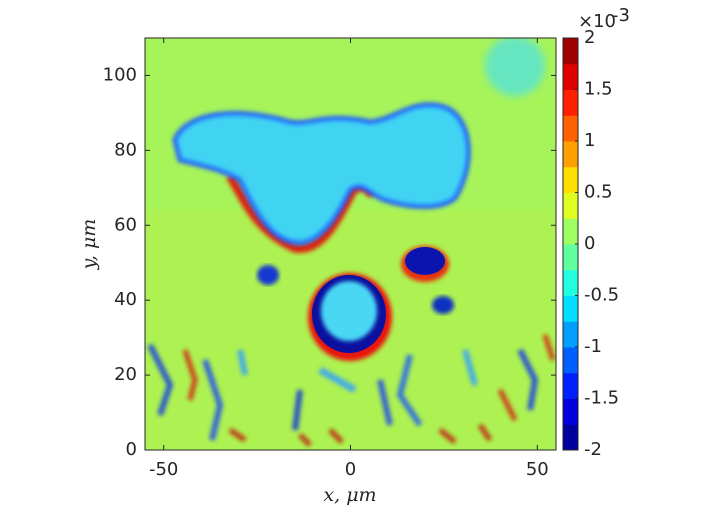  What do you see at coordinates (131, 449) in the screenshot?
I see `y-tick-label: 0` at bounding box center [131, 449].